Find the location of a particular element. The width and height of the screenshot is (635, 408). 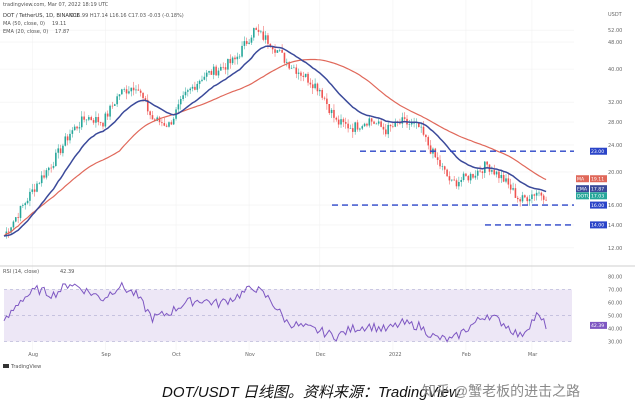

level-badge is located at coordinates (598, 151).